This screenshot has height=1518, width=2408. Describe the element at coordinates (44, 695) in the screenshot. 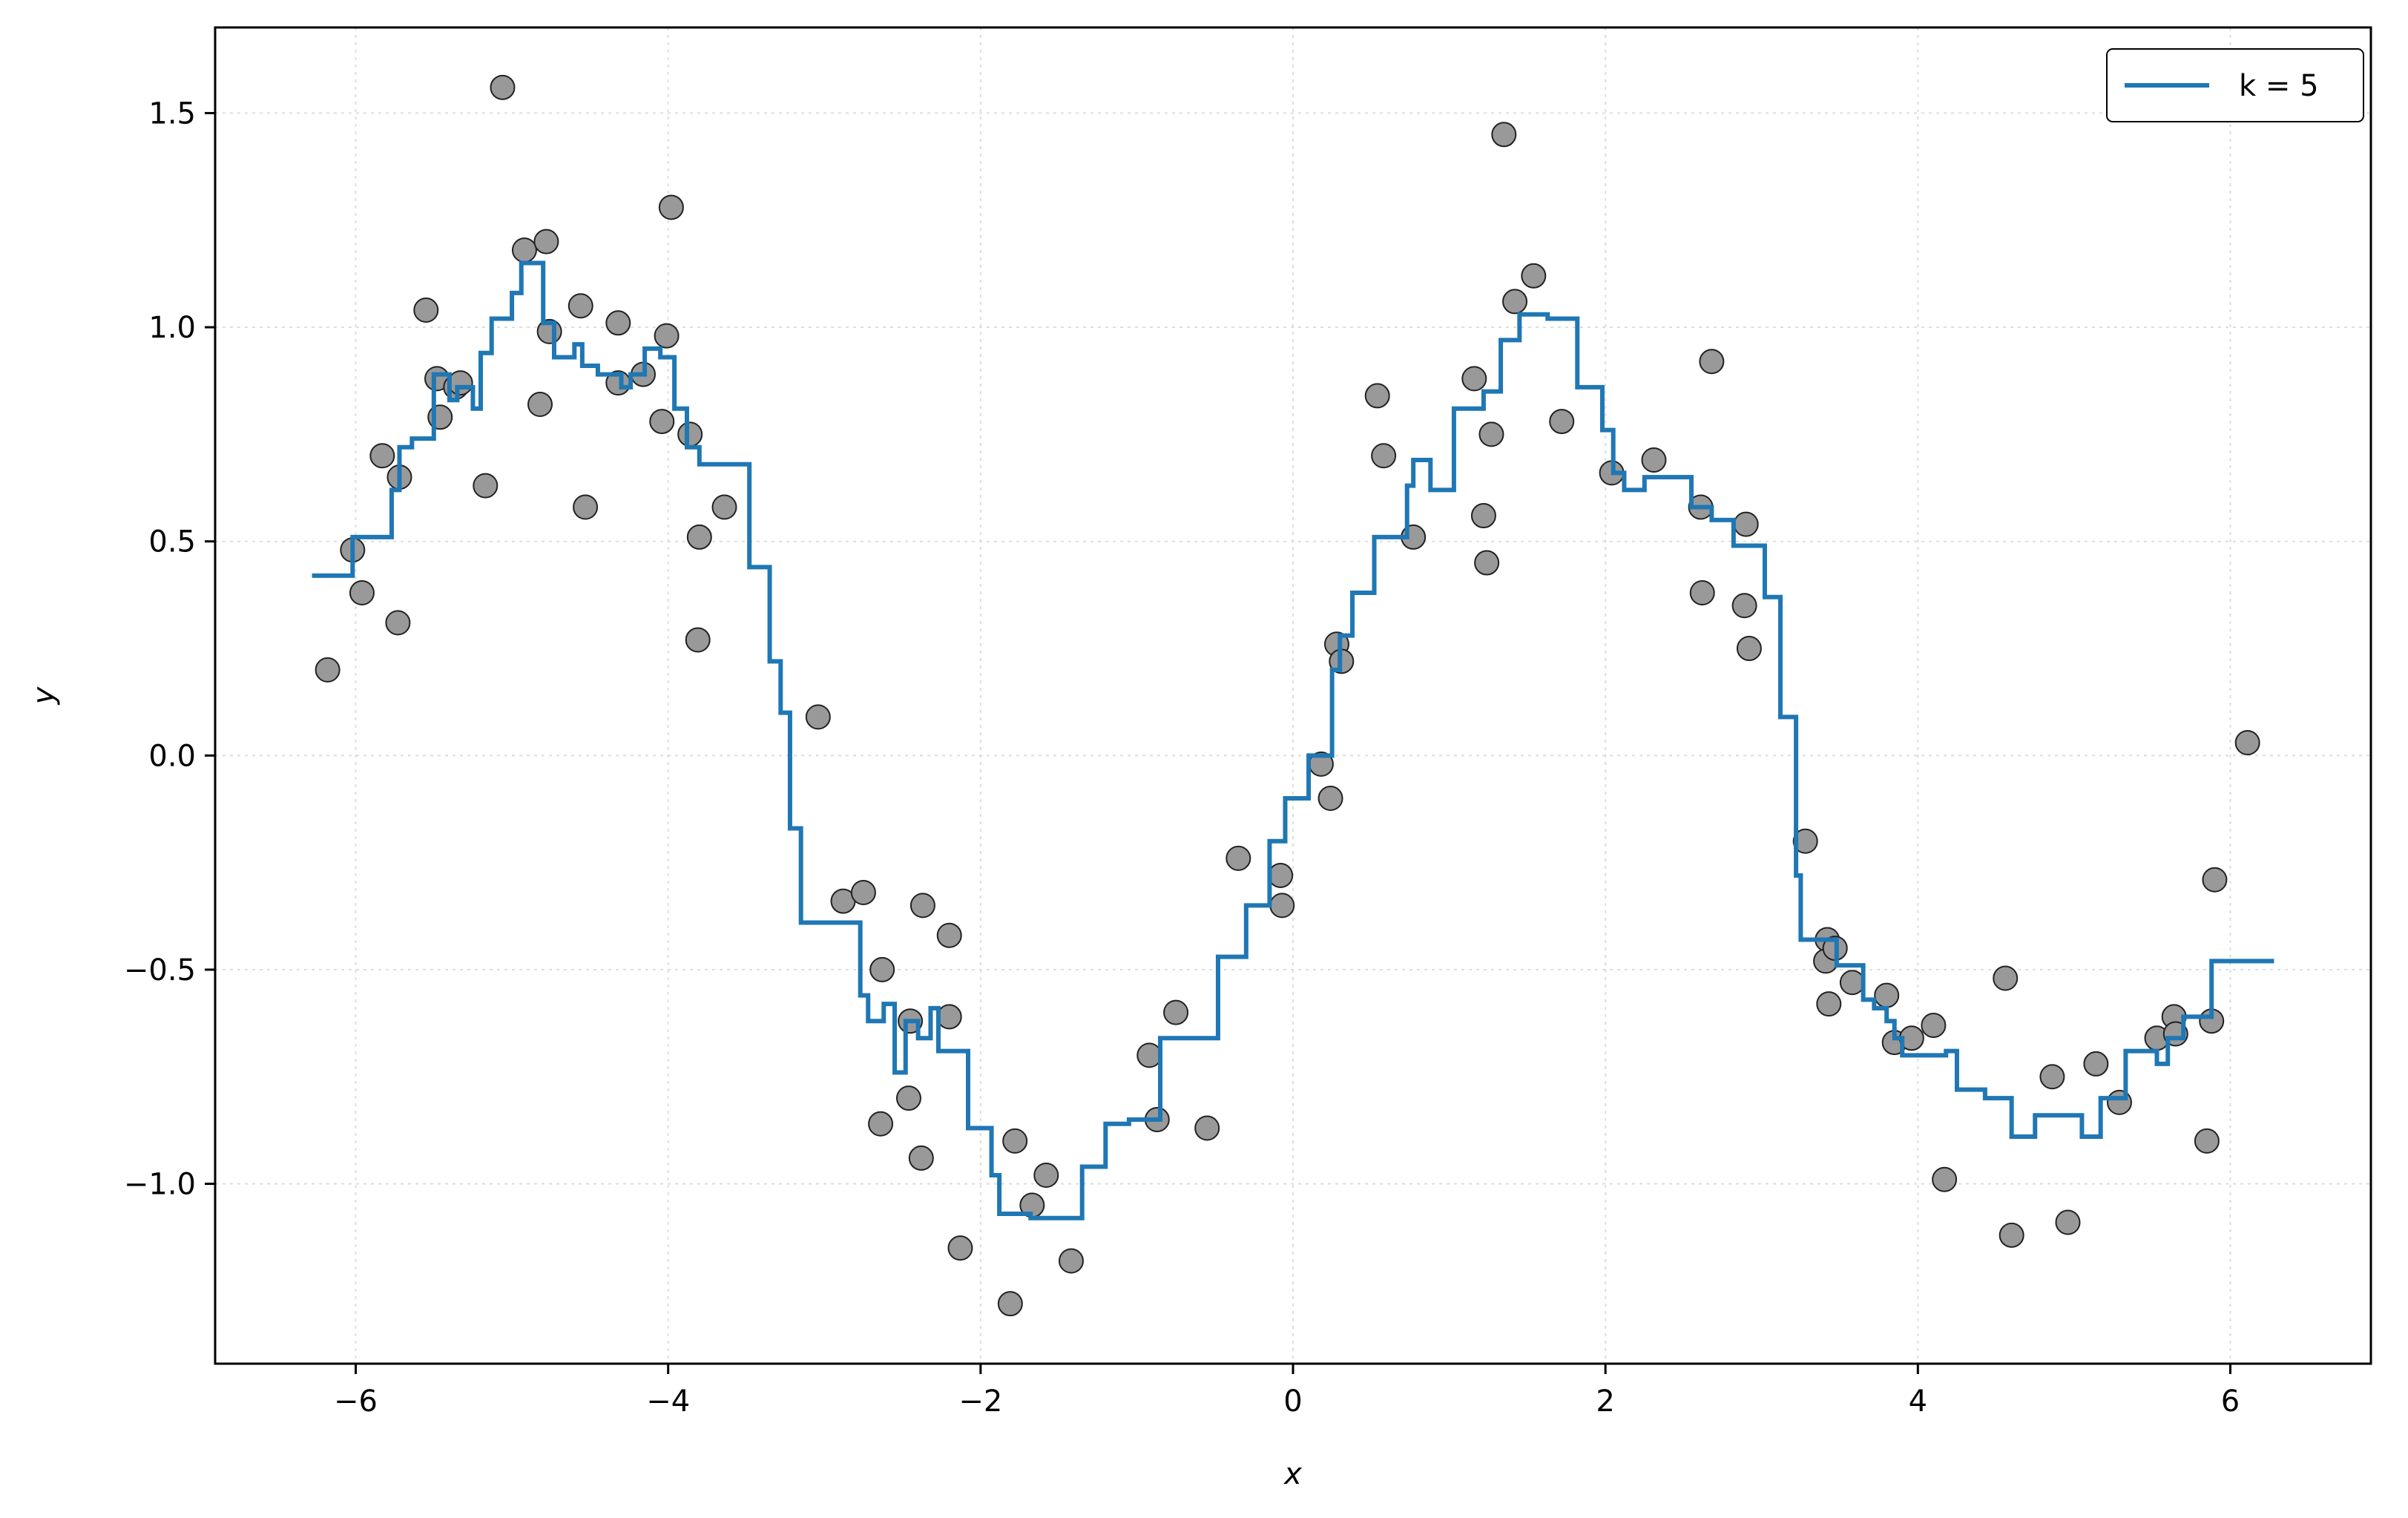

I see `y-axis-label: y` at that location.